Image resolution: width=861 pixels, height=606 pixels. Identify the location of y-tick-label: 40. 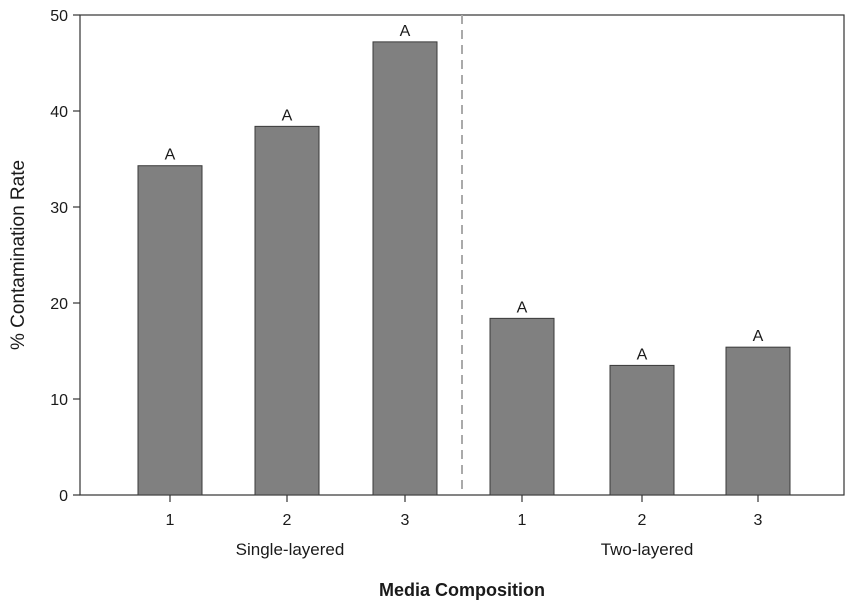
(59, 112).